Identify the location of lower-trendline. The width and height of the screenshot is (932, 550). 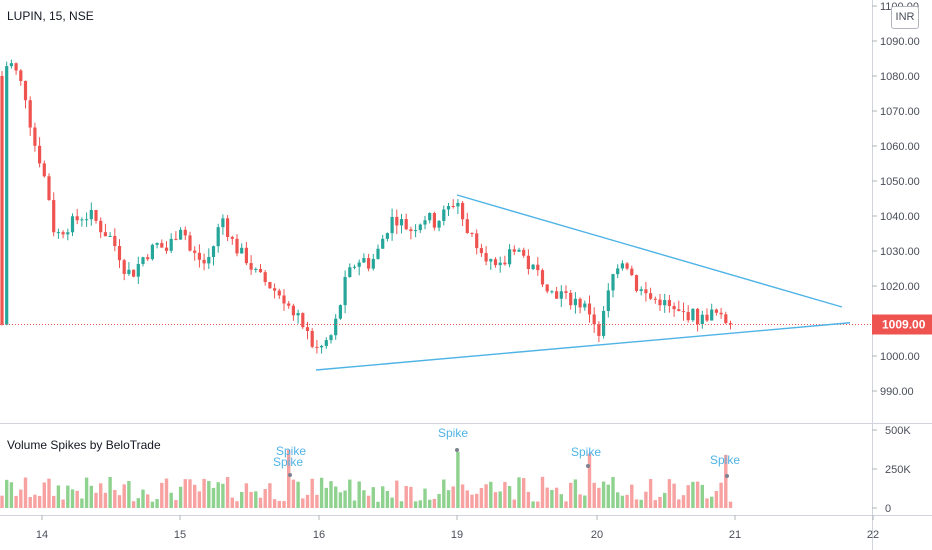
(583, 346).